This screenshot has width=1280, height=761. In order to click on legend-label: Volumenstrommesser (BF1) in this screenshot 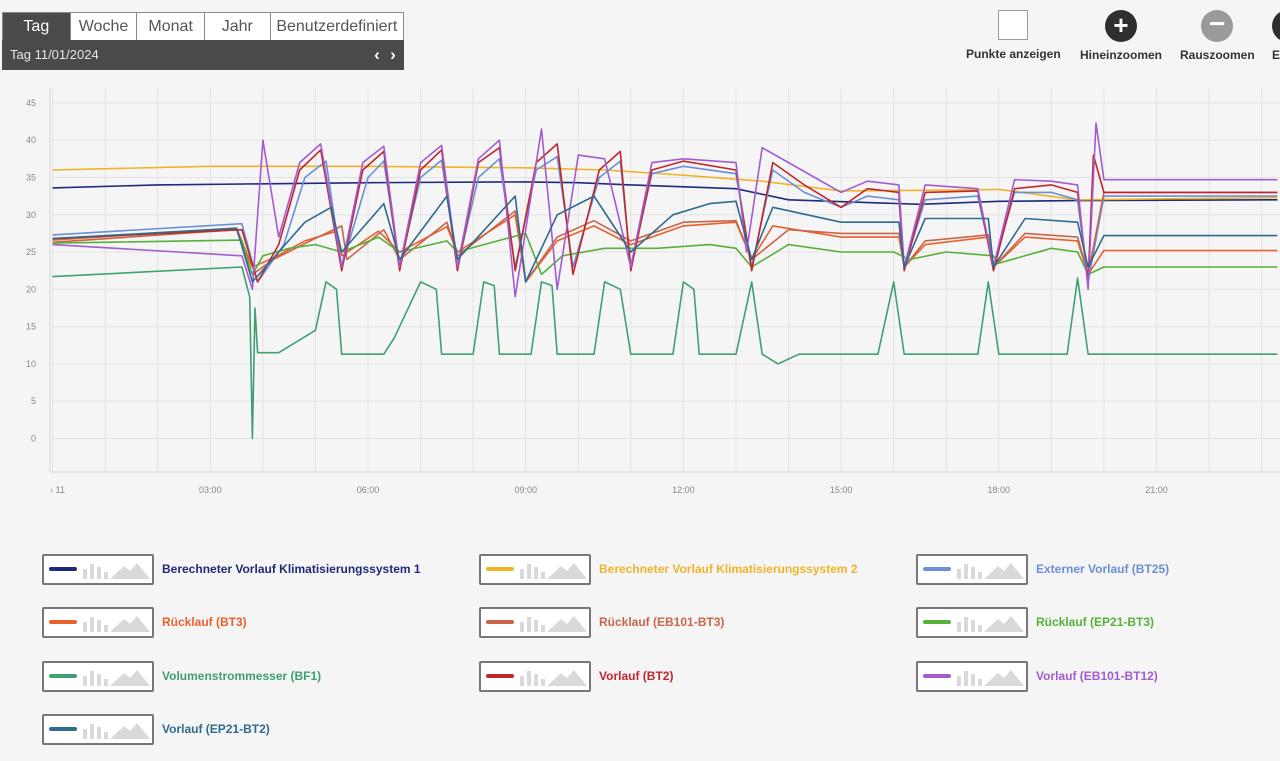, I will do `click(242, 676)`.